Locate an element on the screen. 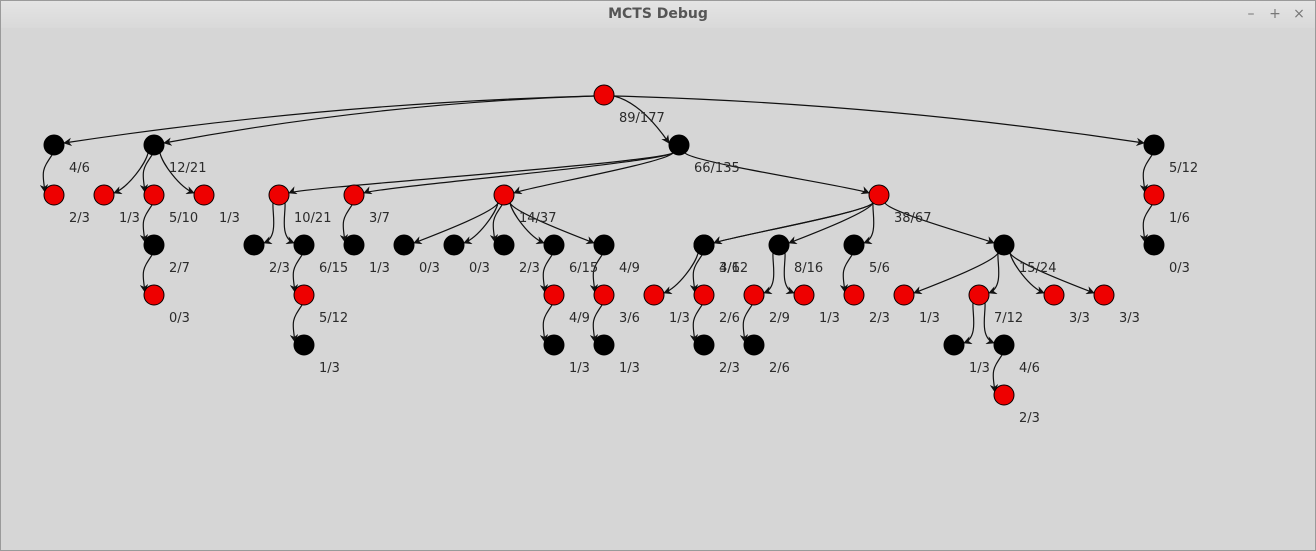  tree-node-c33 is located at coordinates (504, 245).